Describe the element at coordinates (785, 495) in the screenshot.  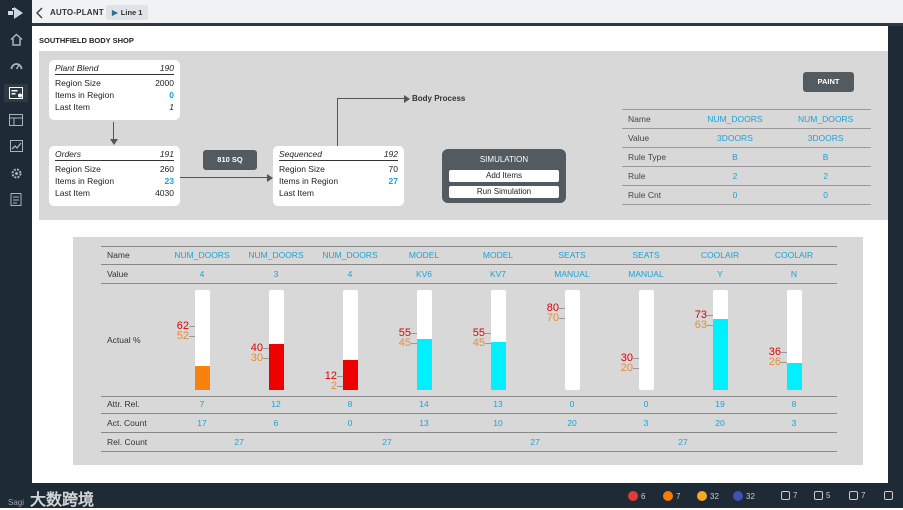
I see `warning-icon` at that location.